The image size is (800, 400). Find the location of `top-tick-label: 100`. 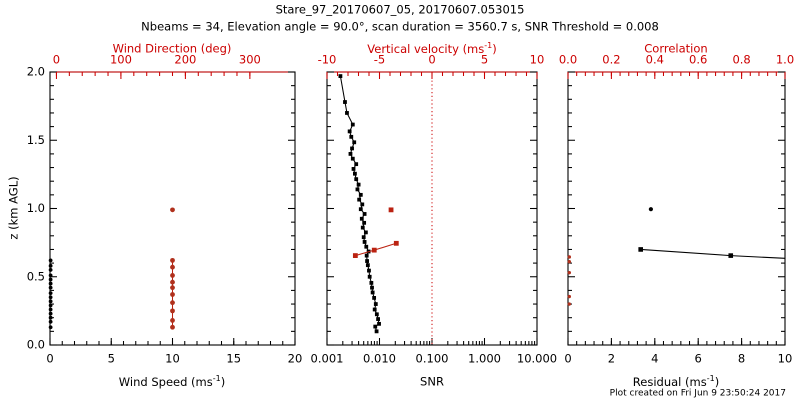

top-tick-label: 100 is located at coordinates (121, 60).